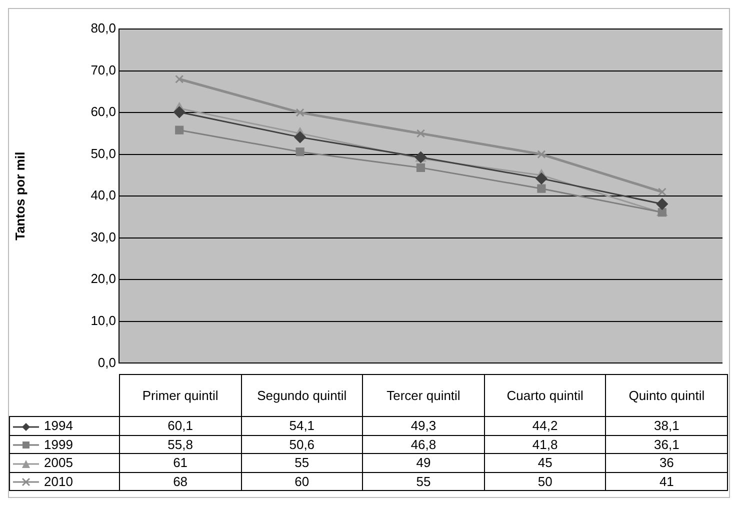 This screenshot has width=736, height=510. I want to click on y-axis-title: Tantos por mil, so click(20, 196).